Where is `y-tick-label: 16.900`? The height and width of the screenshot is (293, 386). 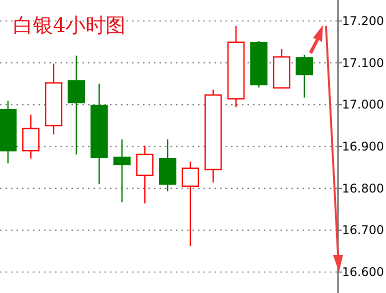 y-tick-label: 16.900 is located at coordinates (363, 147).